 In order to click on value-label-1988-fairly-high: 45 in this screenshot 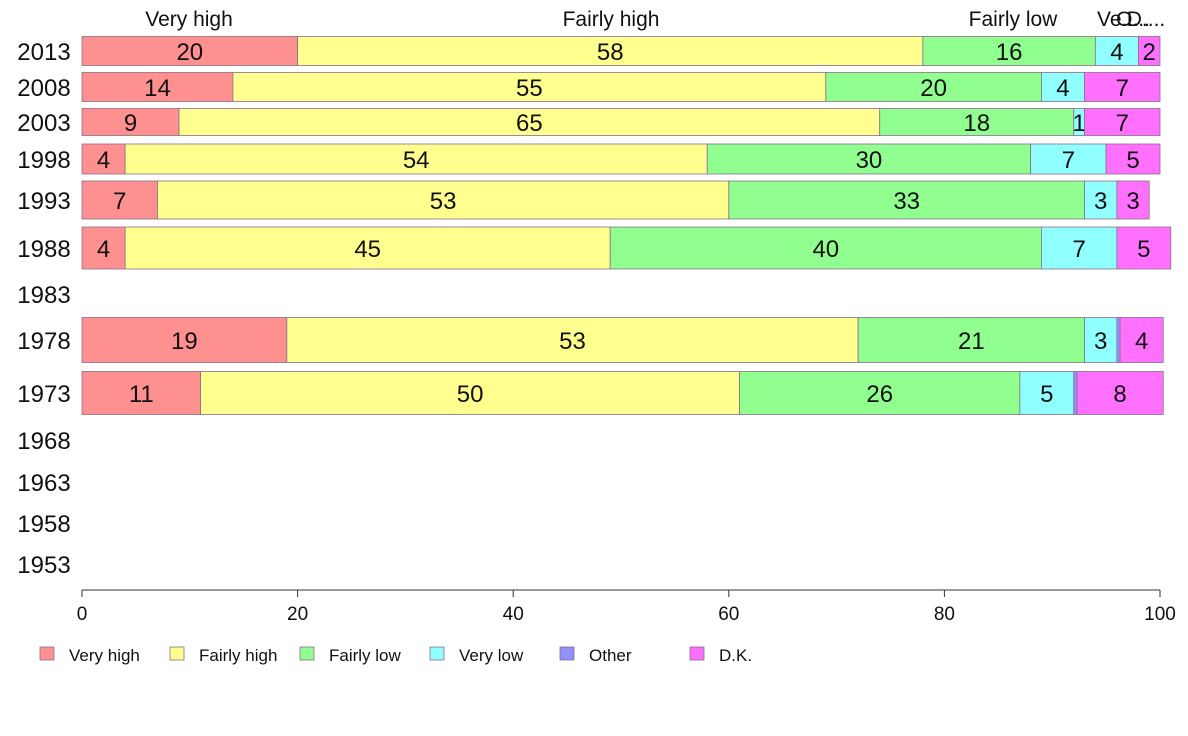, I will do `click(367, 249)`.